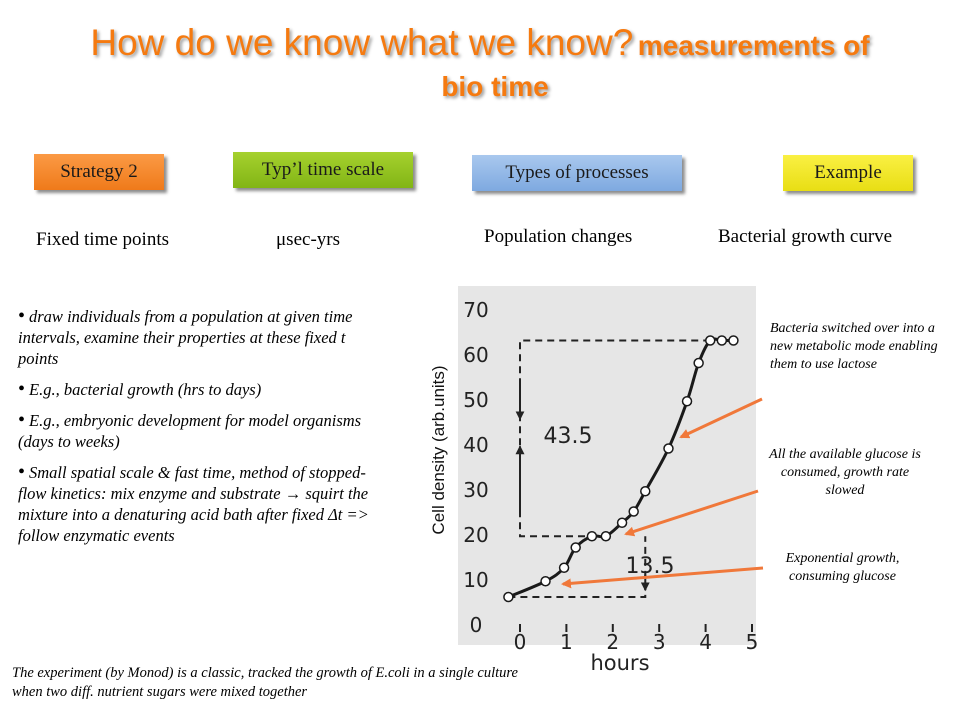 This screenshot has width=960, height=720. Describe the element at coordinates (520, 642) in the screenshot. I see `x-tick-label: 0` at that location.